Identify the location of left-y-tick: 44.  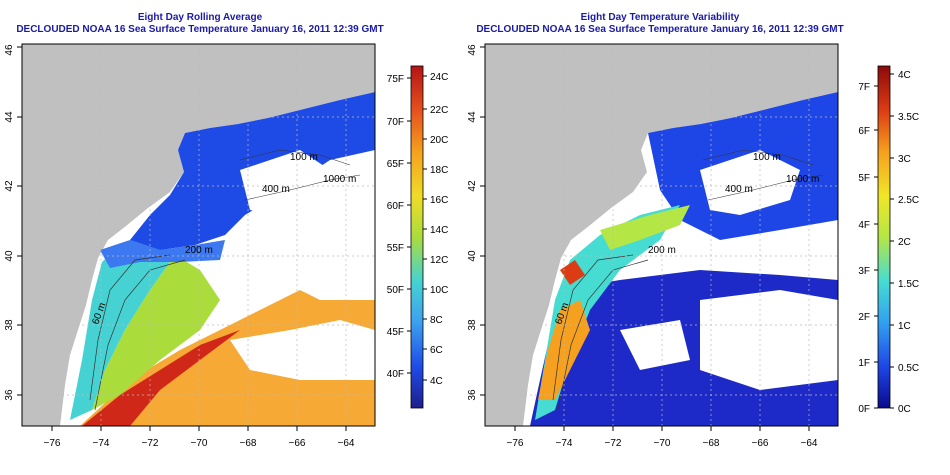
(9, 117).